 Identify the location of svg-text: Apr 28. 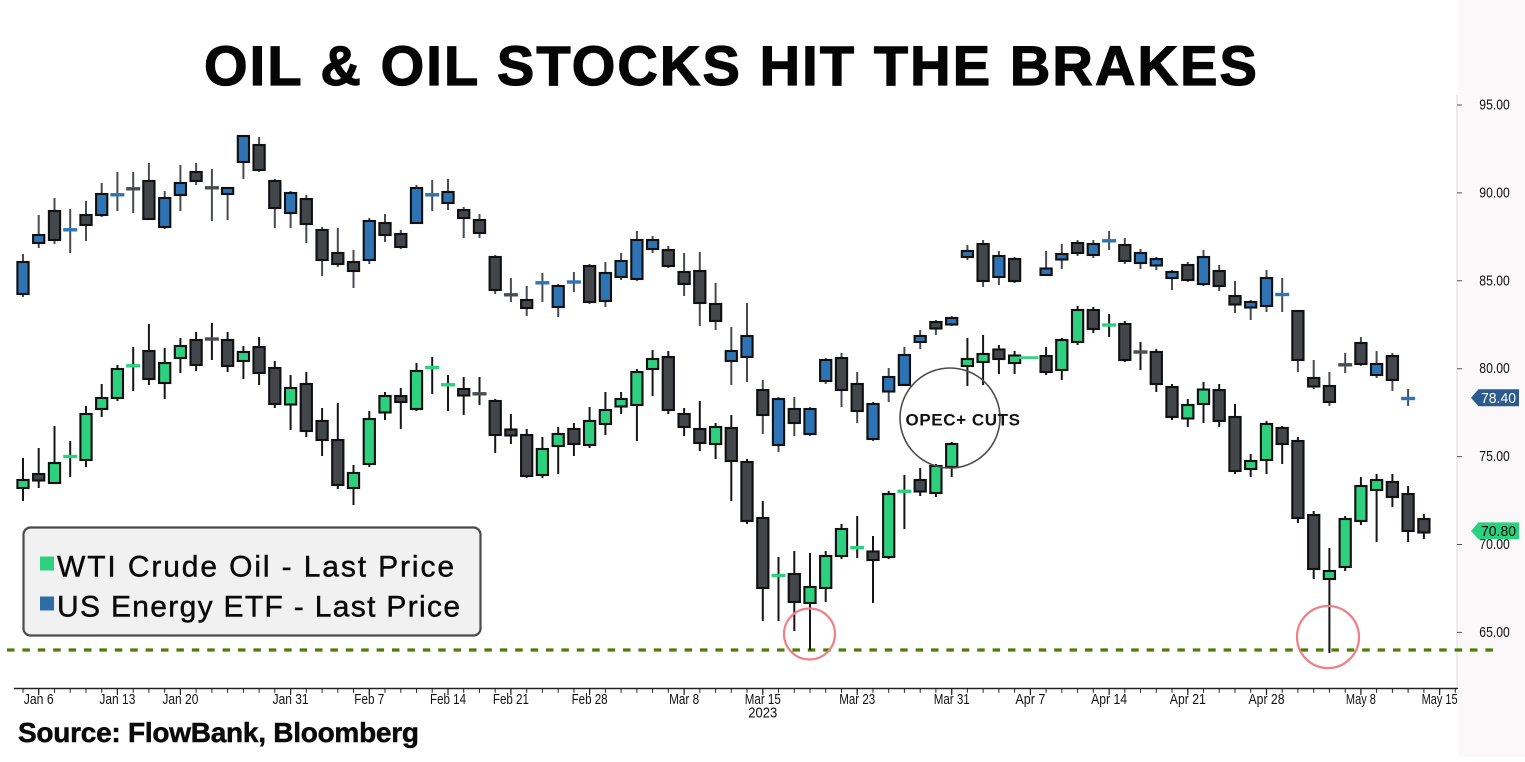
(1267, 699).